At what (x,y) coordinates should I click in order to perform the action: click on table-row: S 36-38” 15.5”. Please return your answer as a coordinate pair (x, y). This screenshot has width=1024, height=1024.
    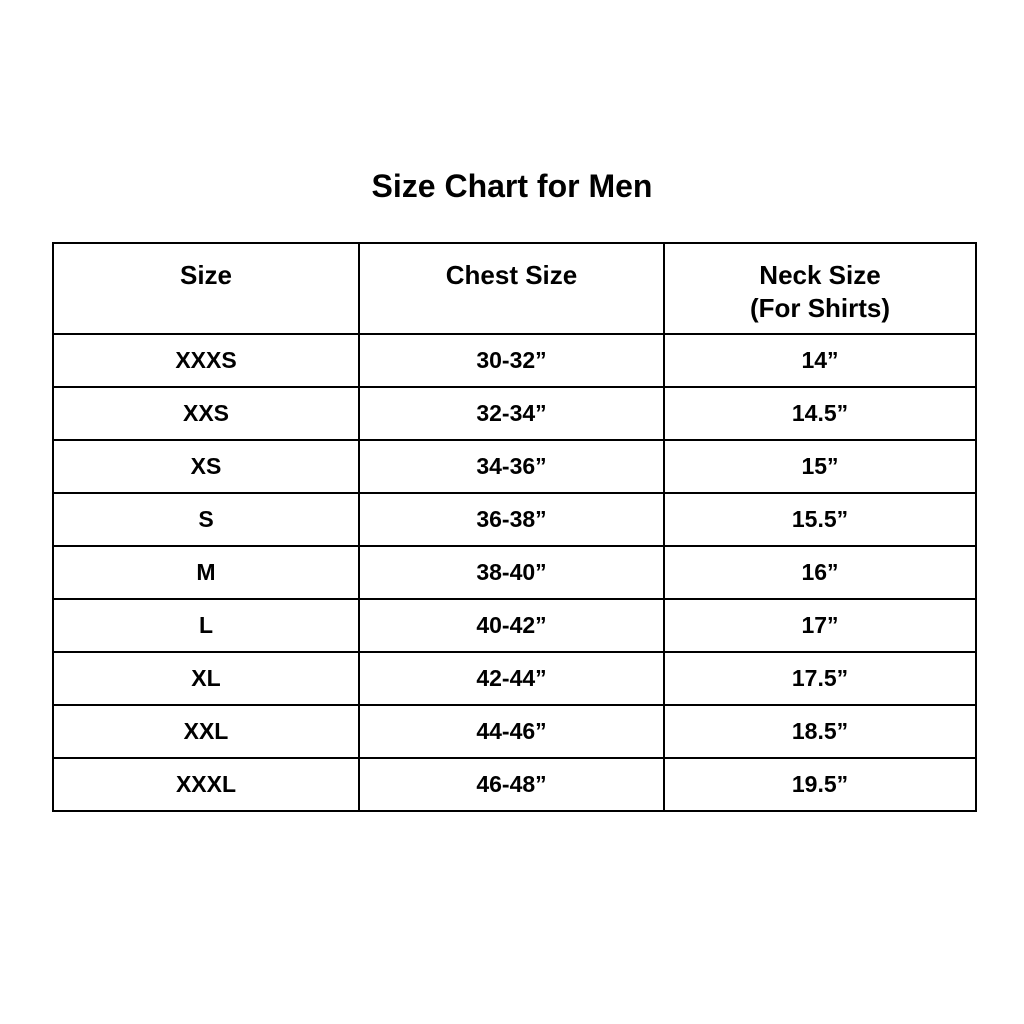
    Looking at the image, I should click on (514, 519).